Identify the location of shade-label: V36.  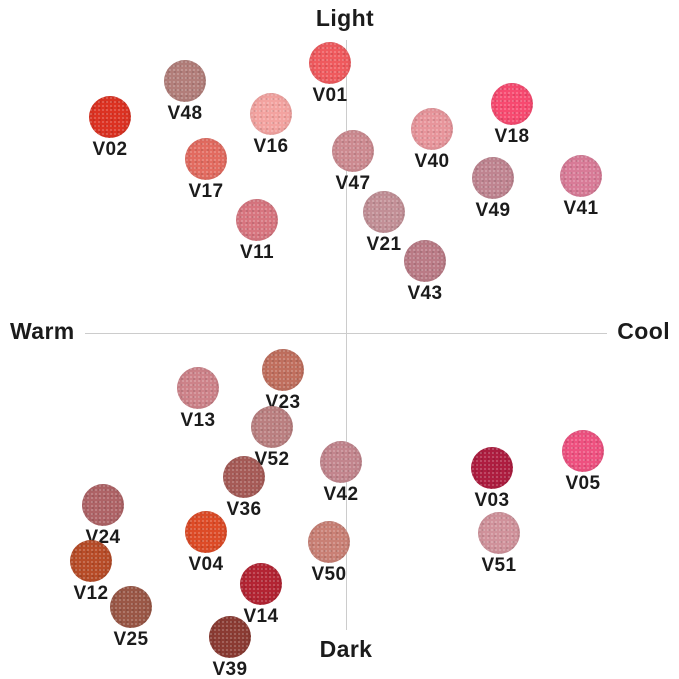
(244, 509).